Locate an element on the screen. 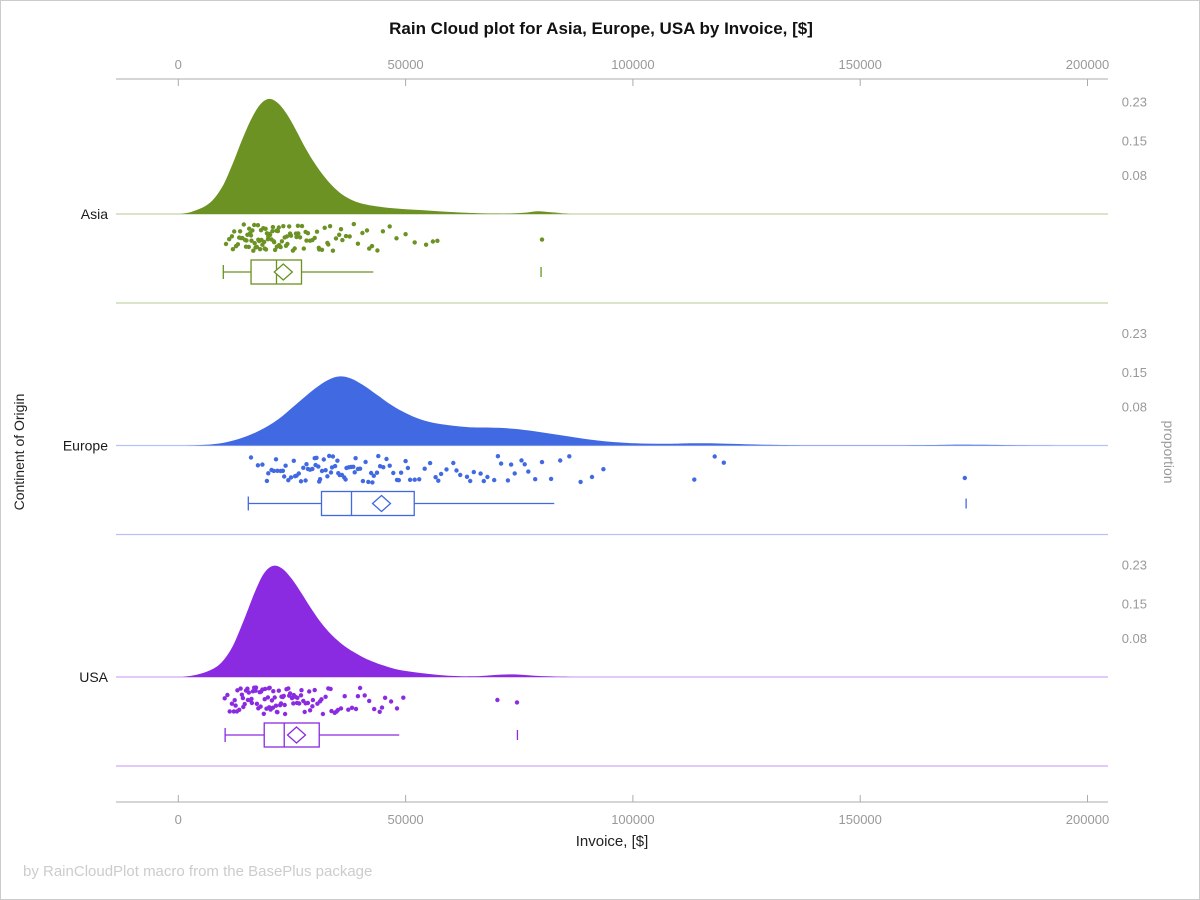 This screenshot has width=1200, height=900. x-axis-label: Invoice, [$] is located at coordinates (612, 841).